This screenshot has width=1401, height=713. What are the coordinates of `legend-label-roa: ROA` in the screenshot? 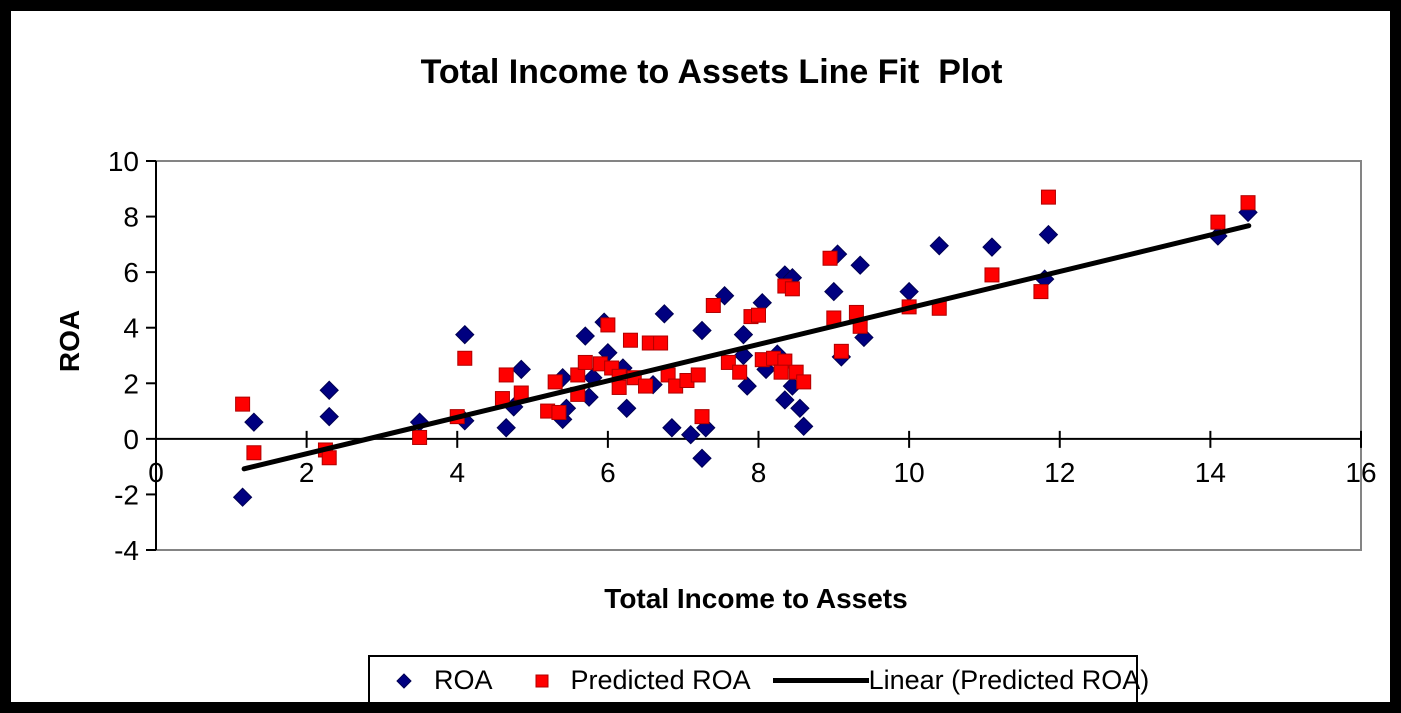 It's located at (463, 680).